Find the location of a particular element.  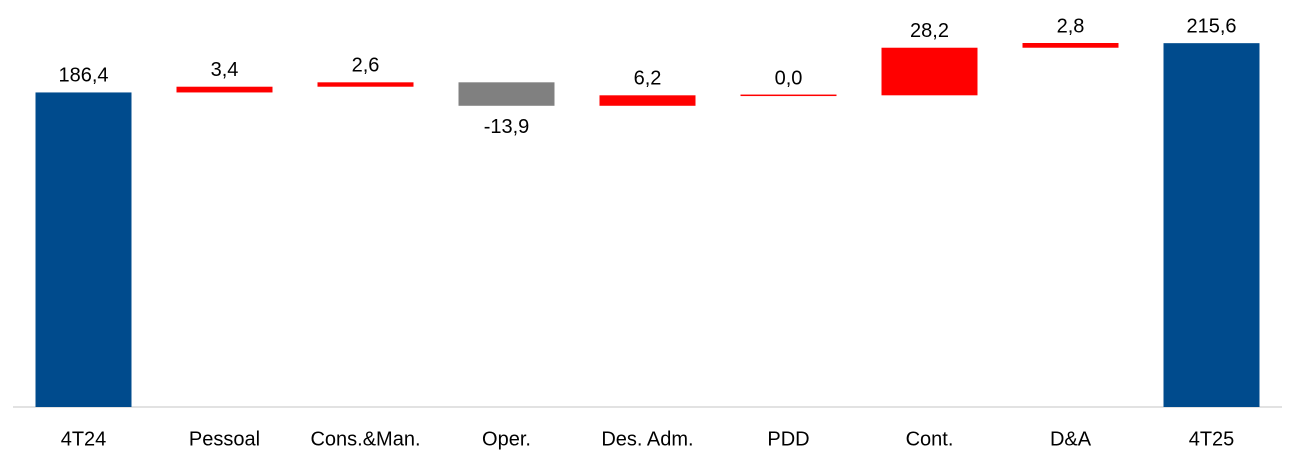

x-tick-label: D&A is located at coordinates (1071, 439).